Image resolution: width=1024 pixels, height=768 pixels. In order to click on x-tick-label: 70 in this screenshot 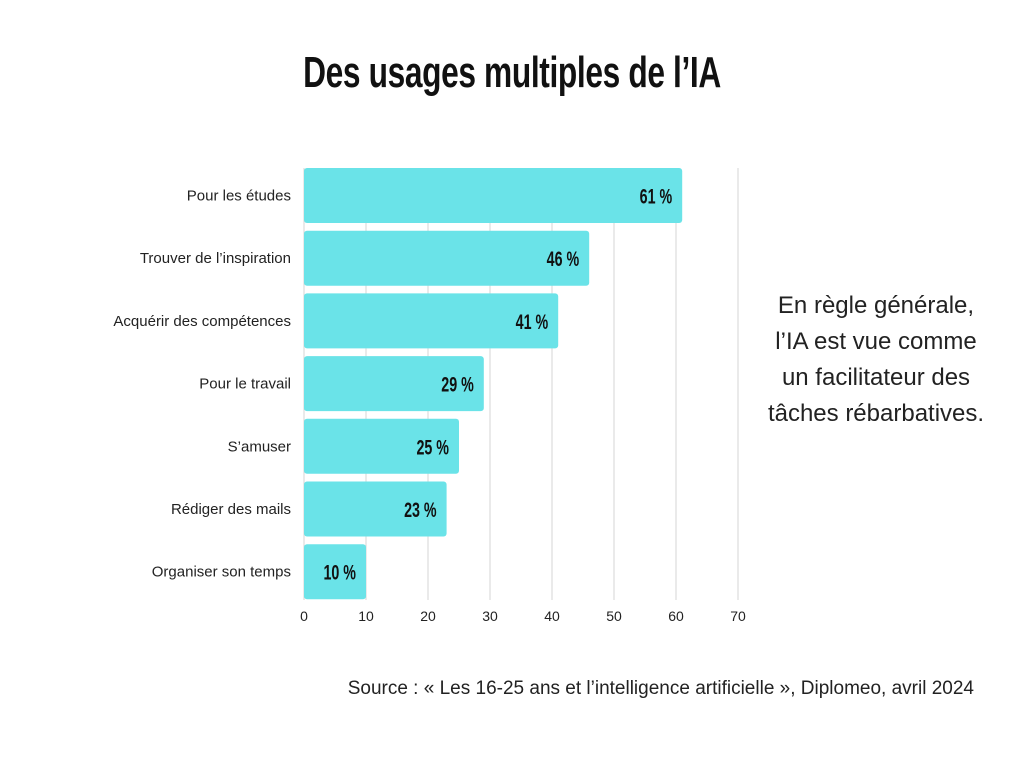, I will do `click(738, 616)`.